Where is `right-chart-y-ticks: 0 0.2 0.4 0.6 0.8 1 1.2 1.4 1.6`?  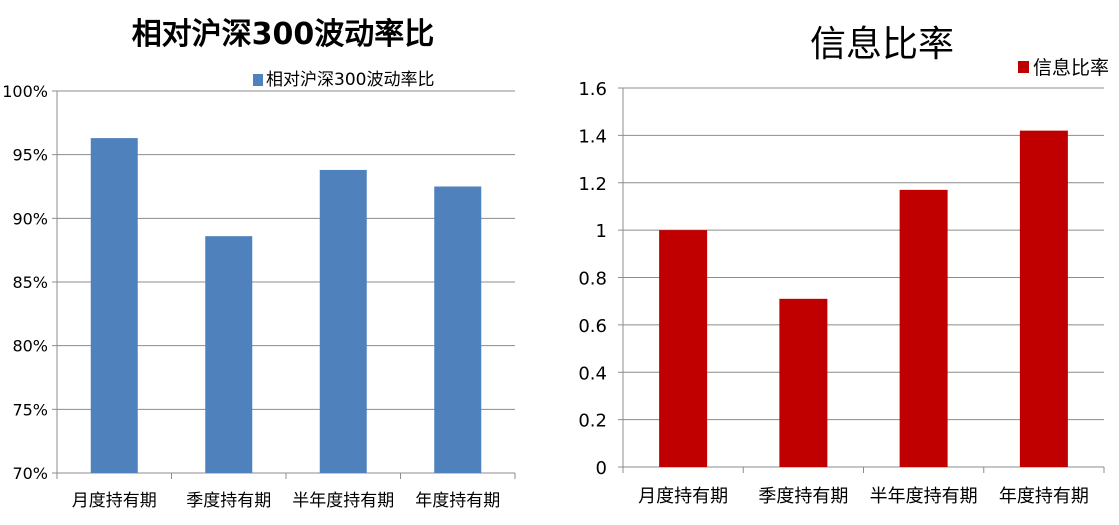 right-chart-y-ticks: 0 0.2 0.4 0.6 0.8 1 1.2 1.4 1.6 is located at coordinates (592, 279).